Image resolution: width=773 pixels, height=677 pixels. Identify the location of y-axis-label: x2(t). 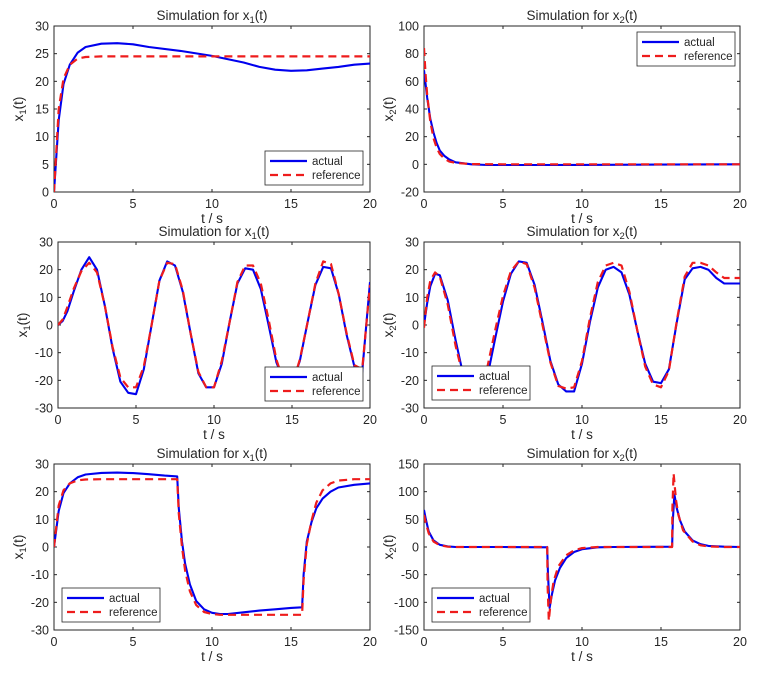
(390, 109).